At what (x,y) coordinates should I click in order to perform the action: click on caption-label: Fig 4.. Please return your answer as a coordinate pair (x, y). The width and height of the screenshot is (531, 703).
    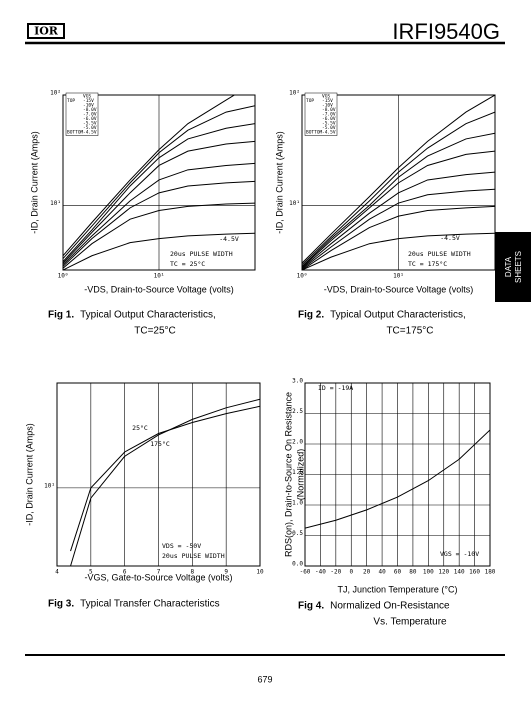
    Looking at the image, I should click on (311, 606).